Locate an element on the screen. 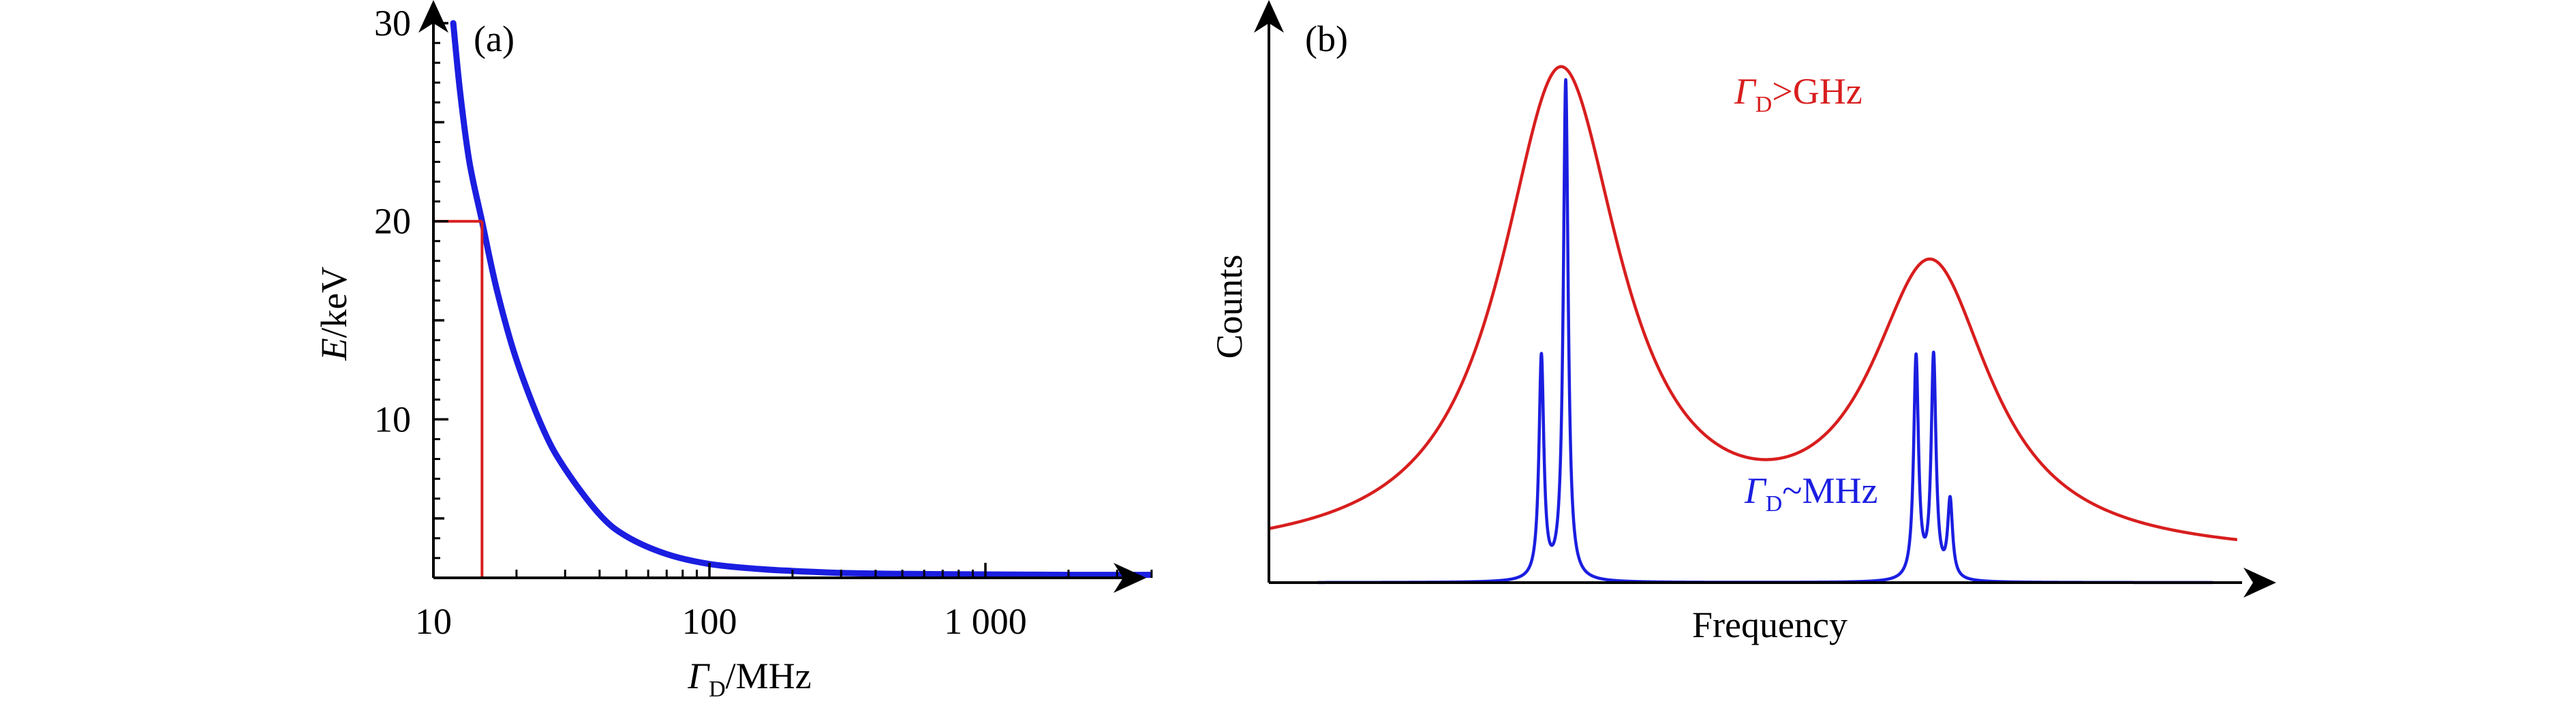 Image resolution: width=2576 pixels, height=708 pixels. panel-a-x-tick-label: 100 is located at coordinates (710, 621).